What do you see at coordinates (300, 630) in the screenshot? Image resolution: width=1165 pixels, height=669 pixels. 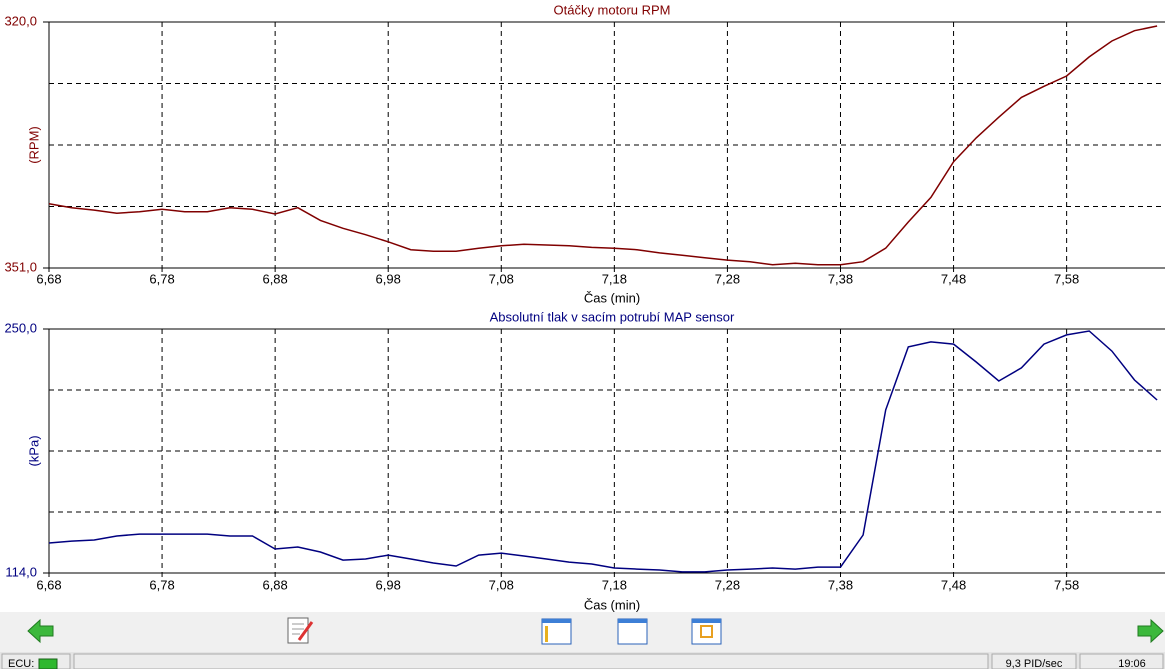 I see `edit-button` at bounding box center [300, 630].